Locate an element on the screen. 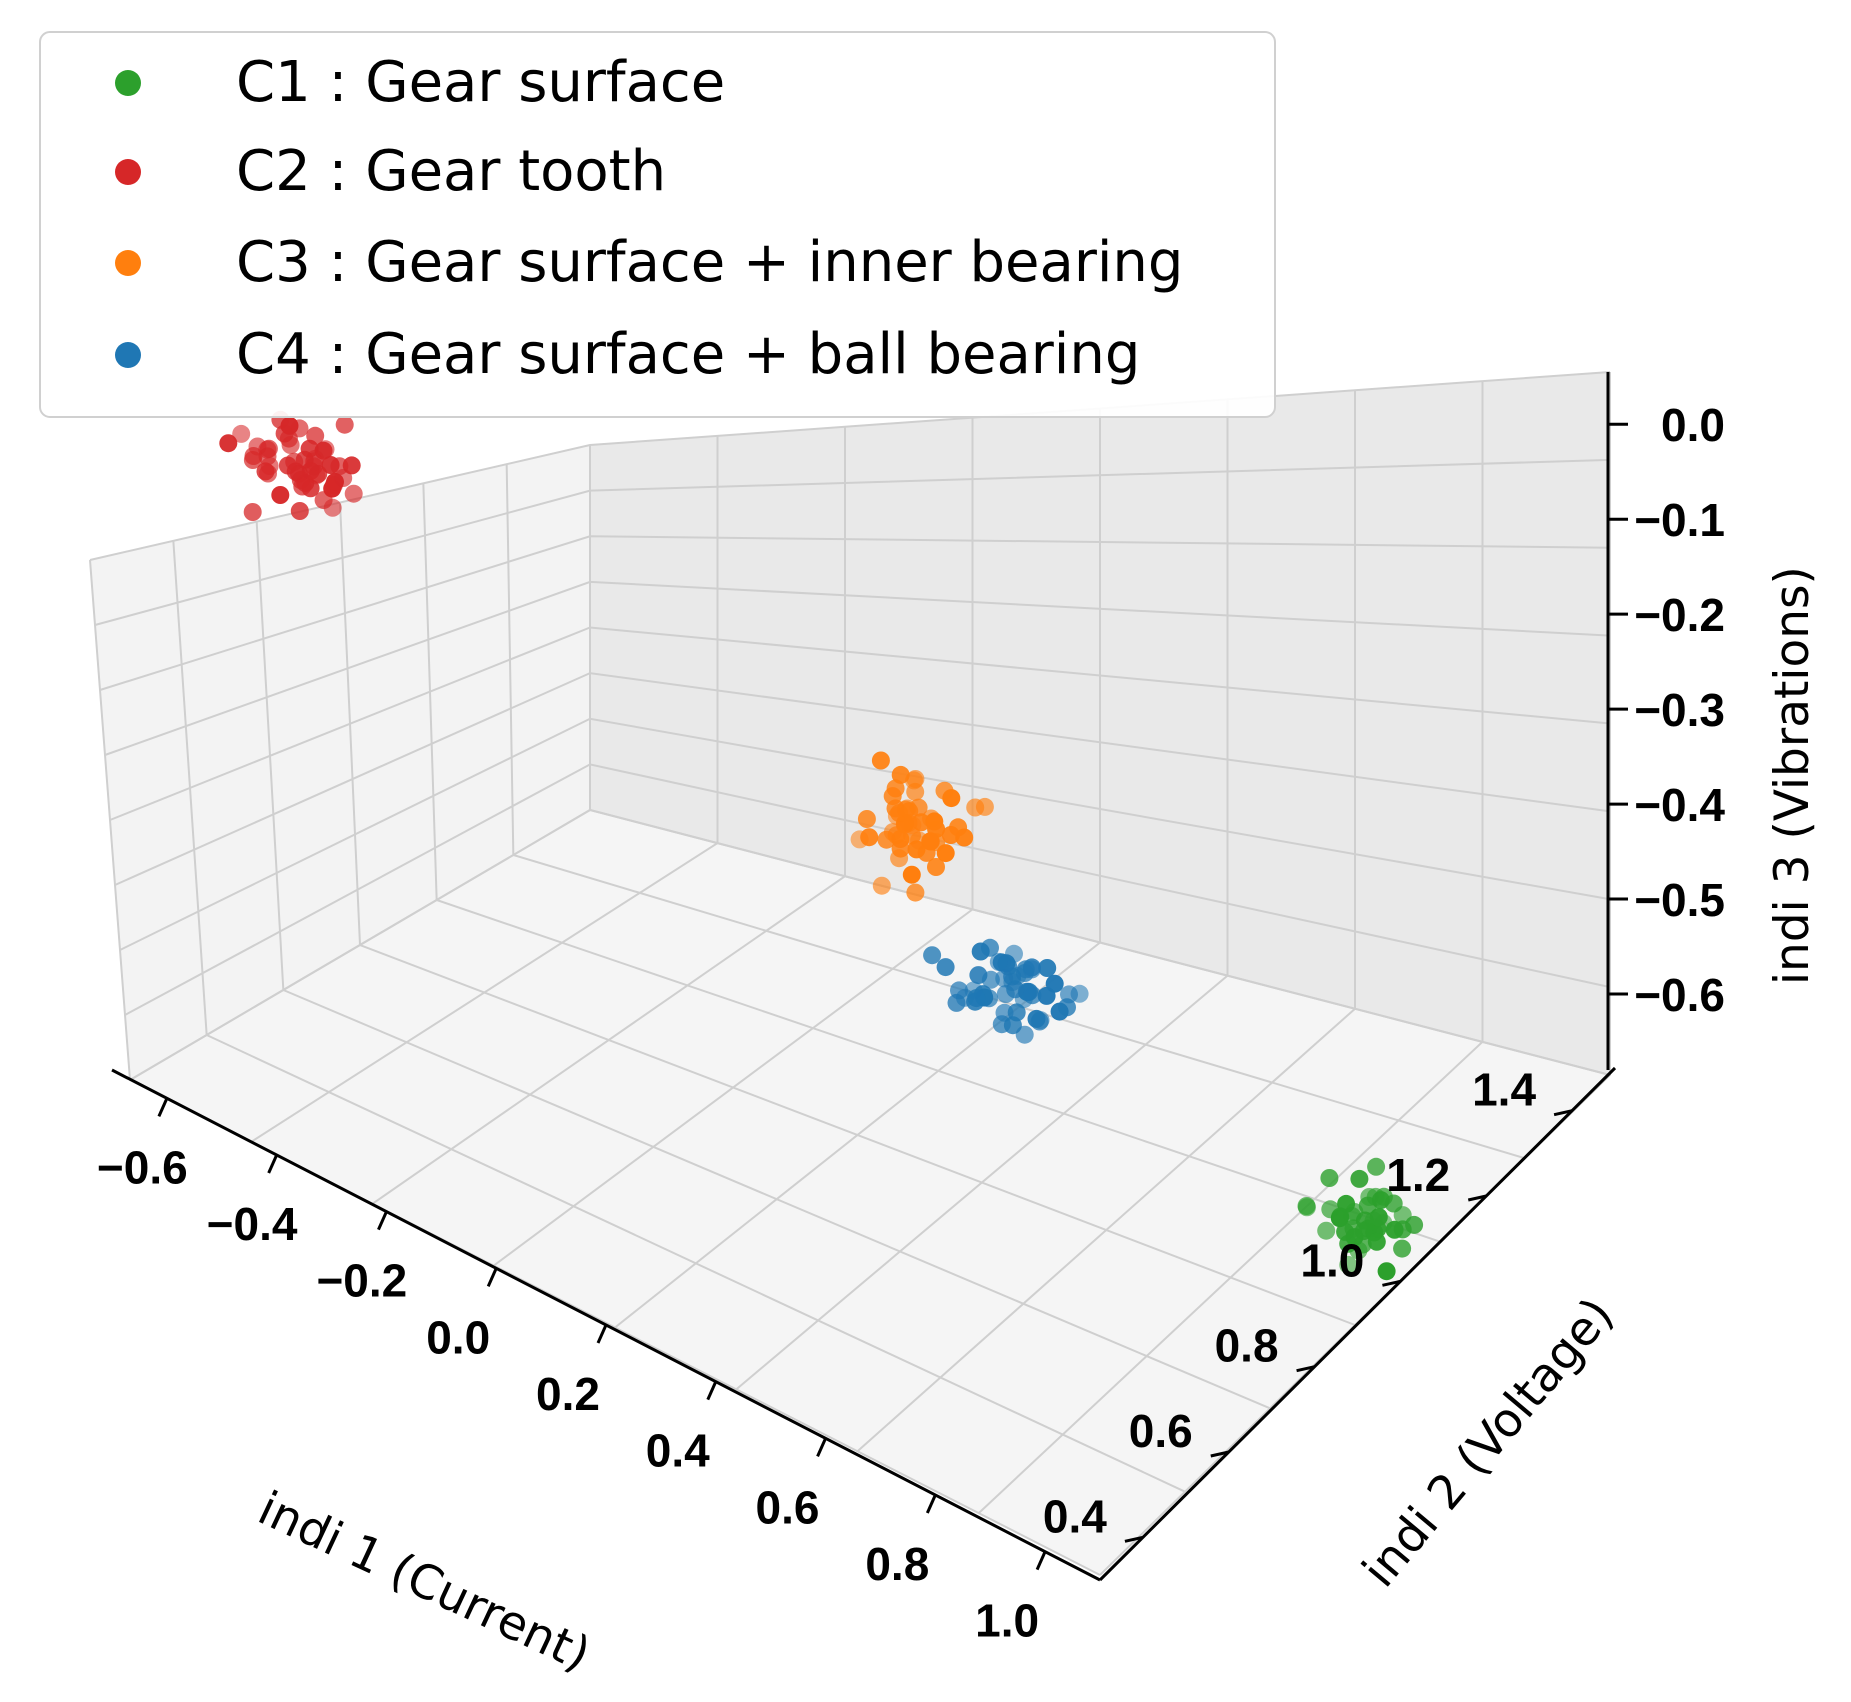 This screenshot has height=1702, width=1851. x-tick-label: 0.6 is located at coordinates (788, 1507).